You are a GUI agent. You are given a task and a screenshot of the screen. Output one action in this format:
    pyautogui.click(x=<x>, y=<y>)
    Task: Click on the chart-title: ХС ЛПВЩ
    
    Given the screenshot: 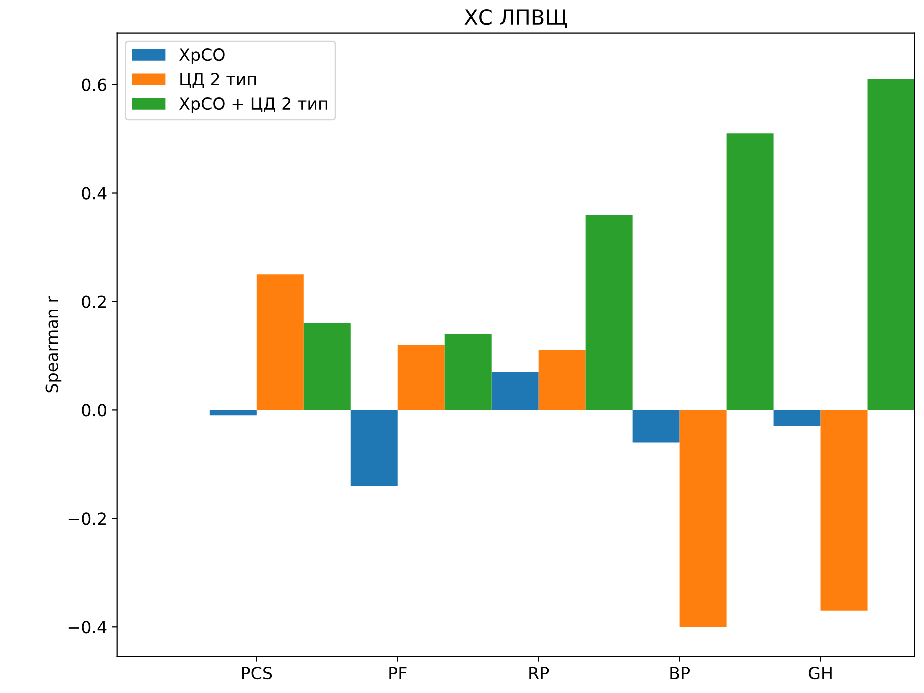 What is the action you would take?
    pyautogui.click(x=516, y=18)
    